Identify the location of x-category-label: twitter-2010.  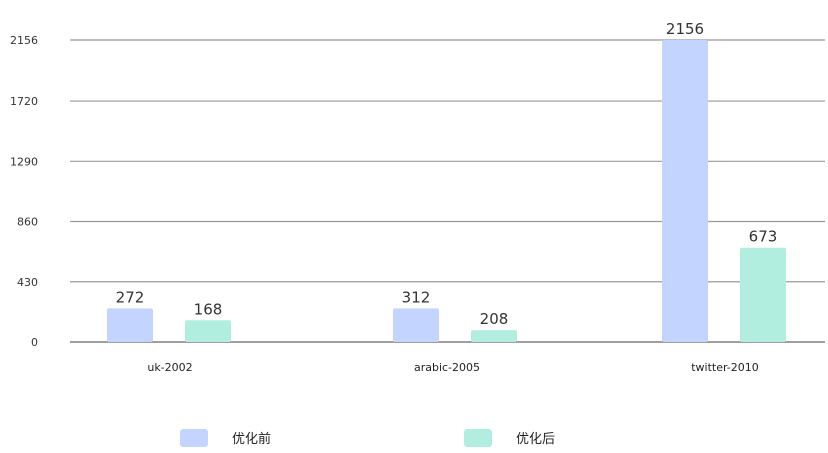
(725, 367).